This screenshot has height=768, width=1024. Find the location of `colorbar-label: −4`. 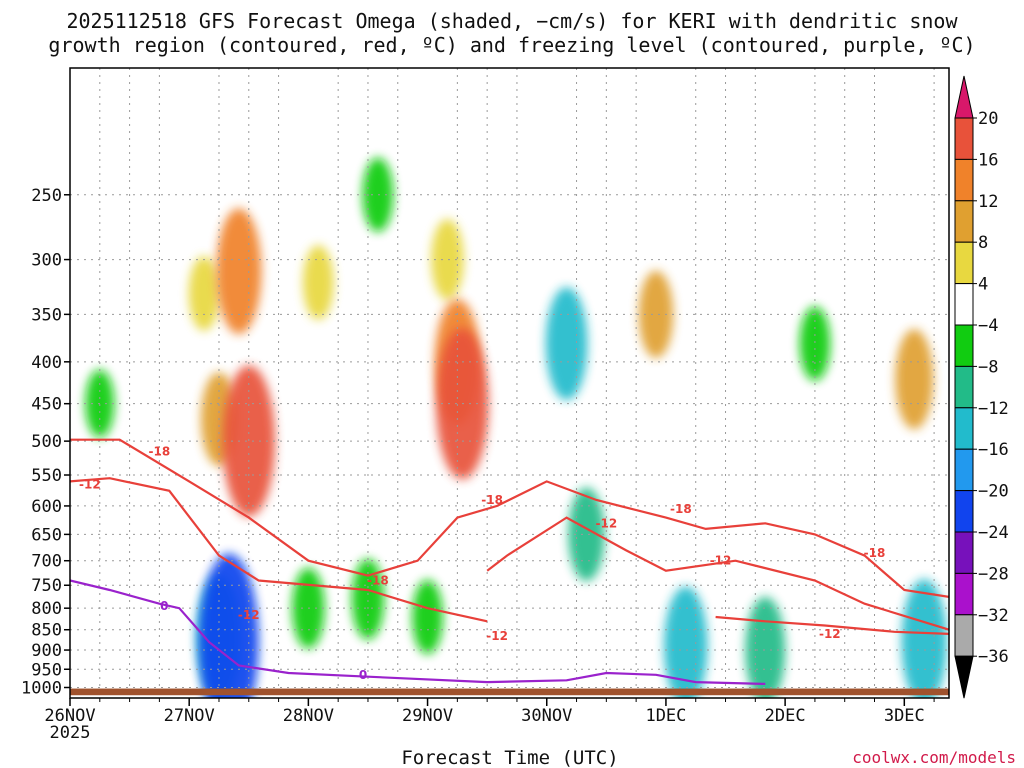

colorbar-label: −4 is located at coordinates (988, 326).